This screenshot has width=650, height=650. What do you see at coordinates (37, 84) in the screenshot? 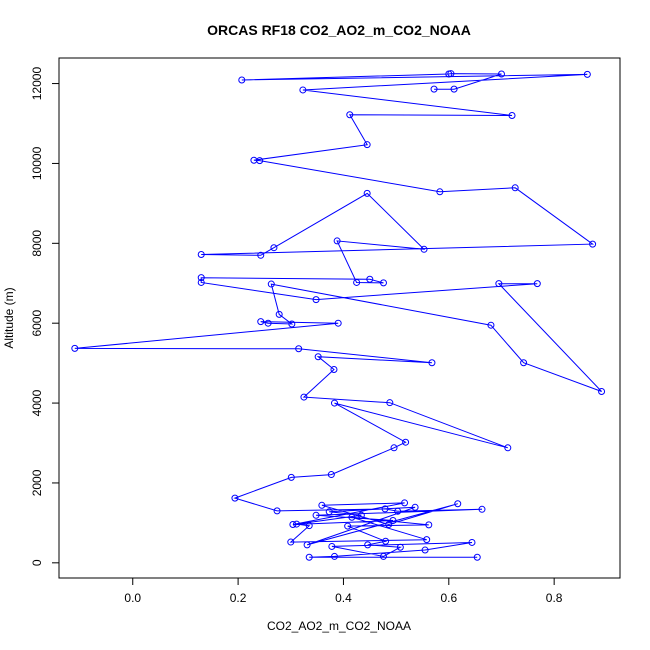
I see `y-tick-label: 12000` at bounding box center [37, 84].